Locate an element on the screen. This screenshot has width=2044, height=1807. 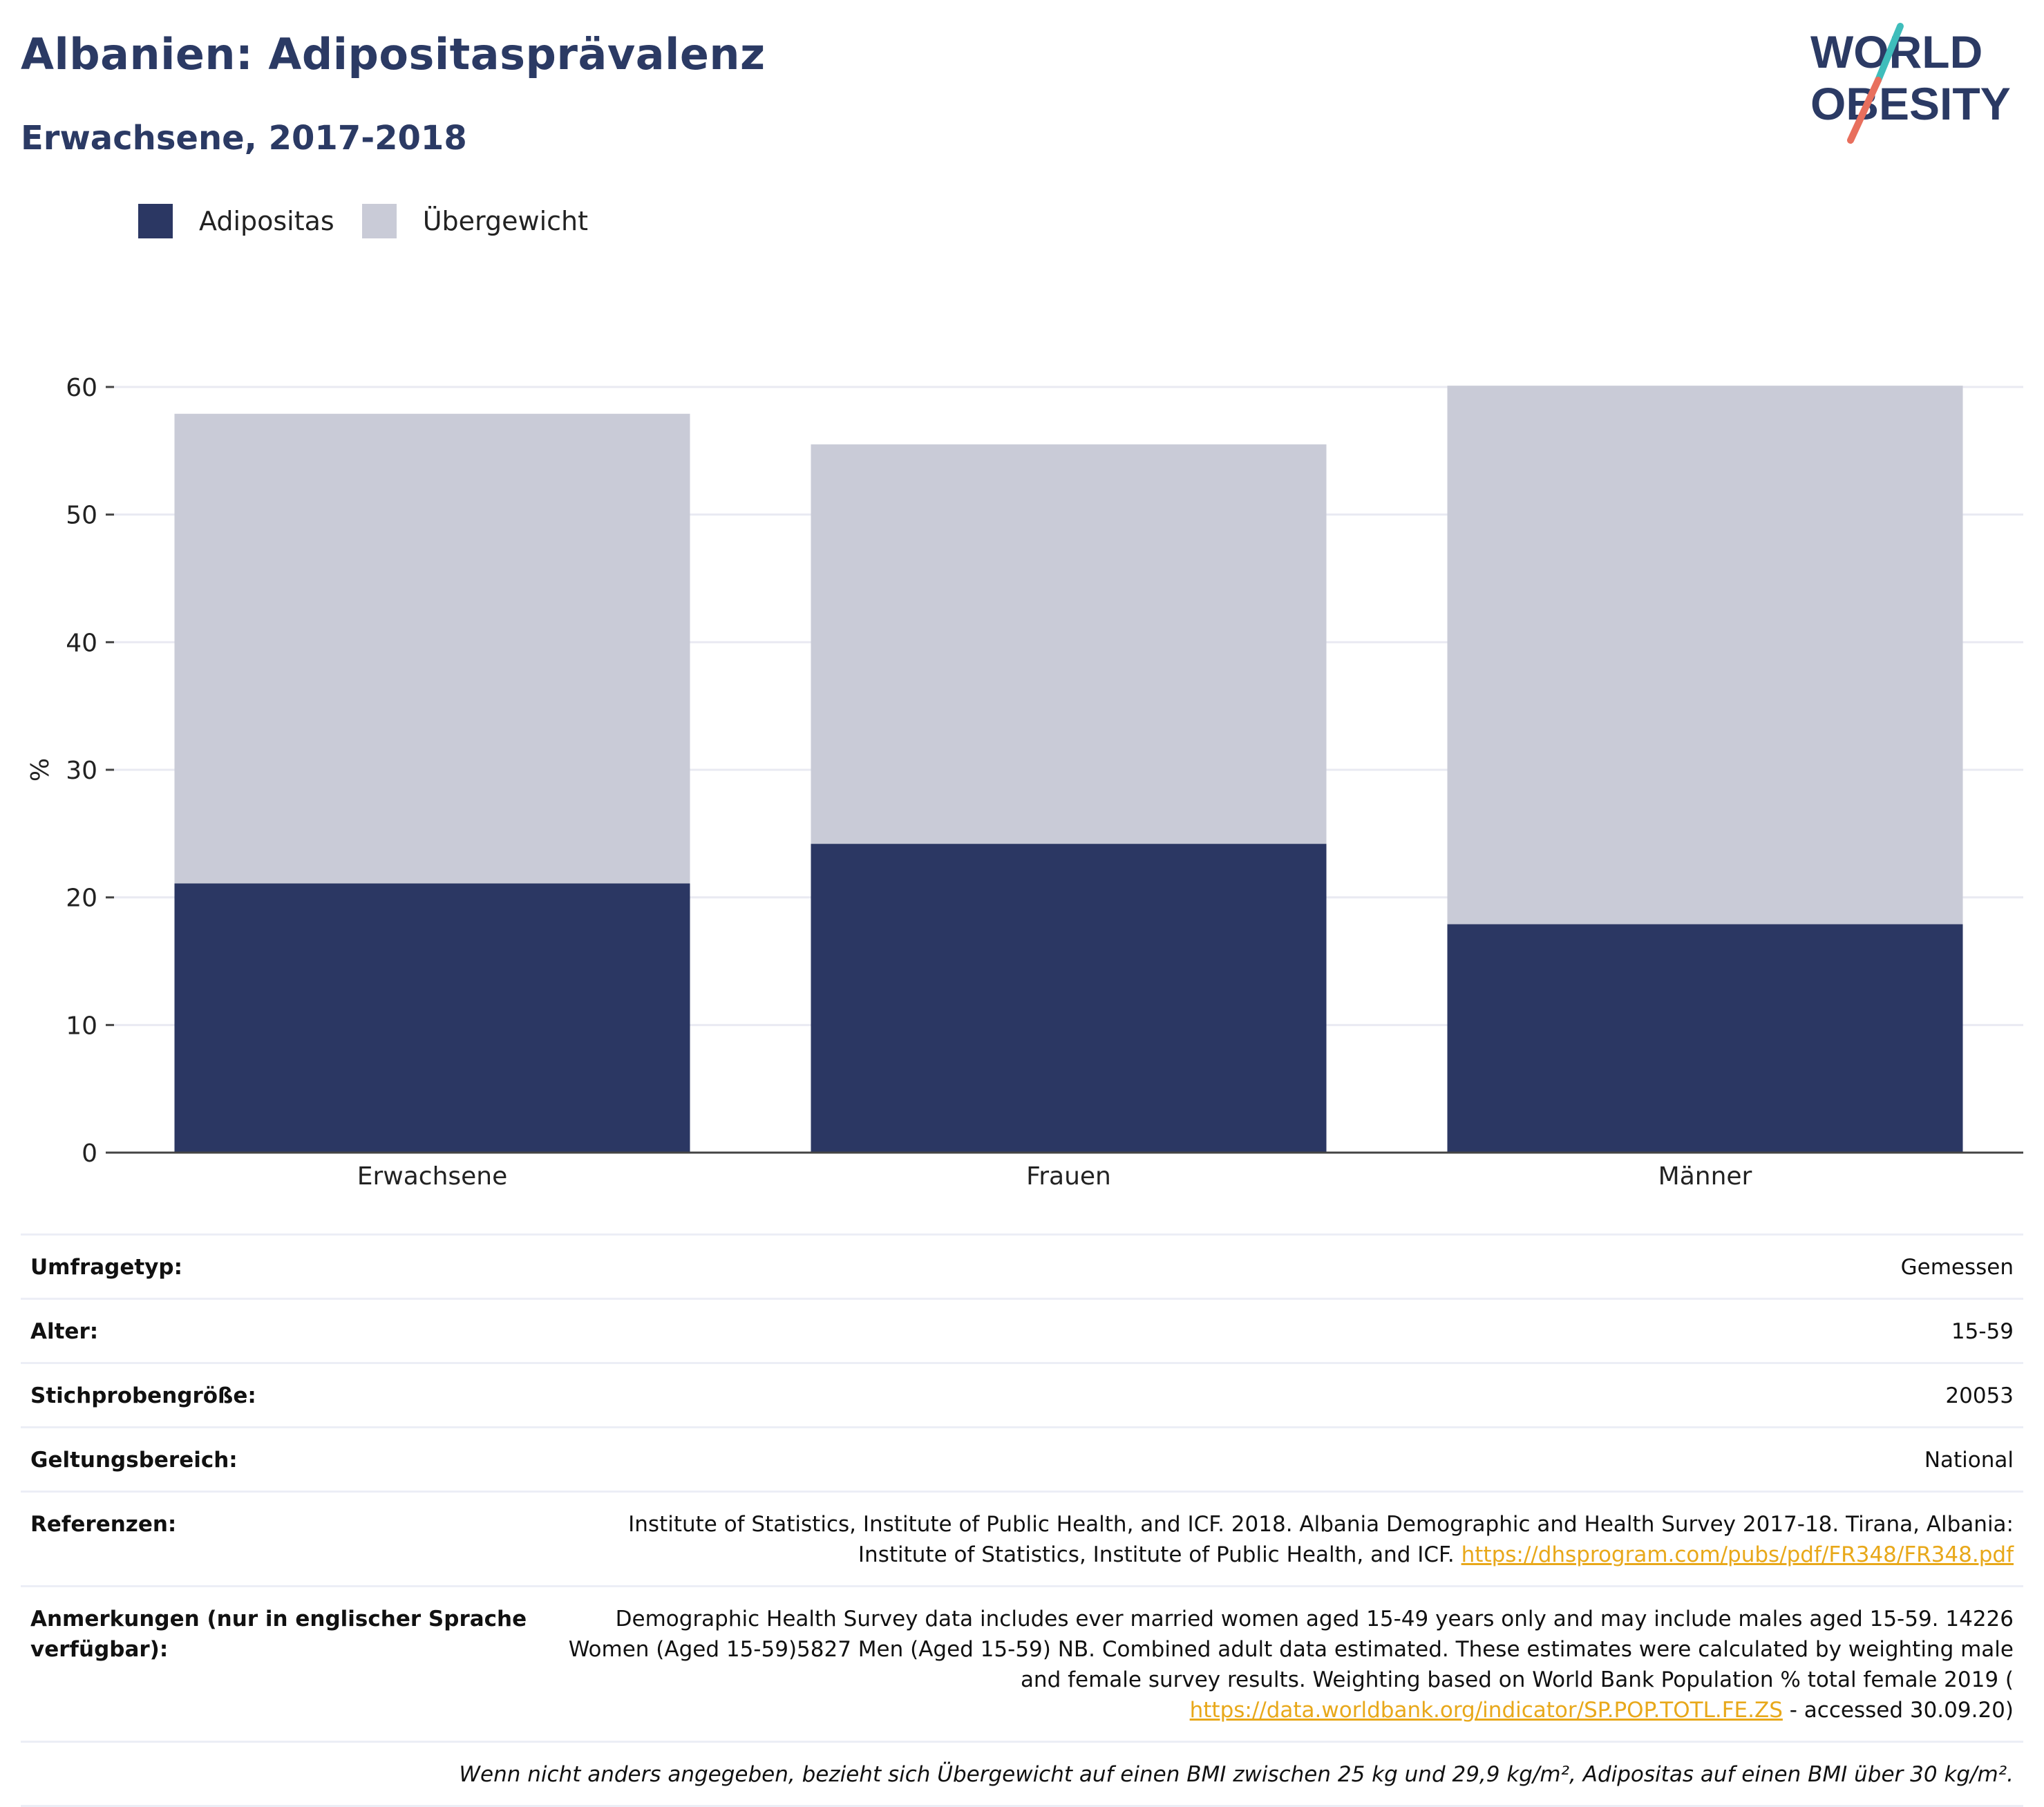
legend-swatch-overweight is located at coordinates (379, 221).